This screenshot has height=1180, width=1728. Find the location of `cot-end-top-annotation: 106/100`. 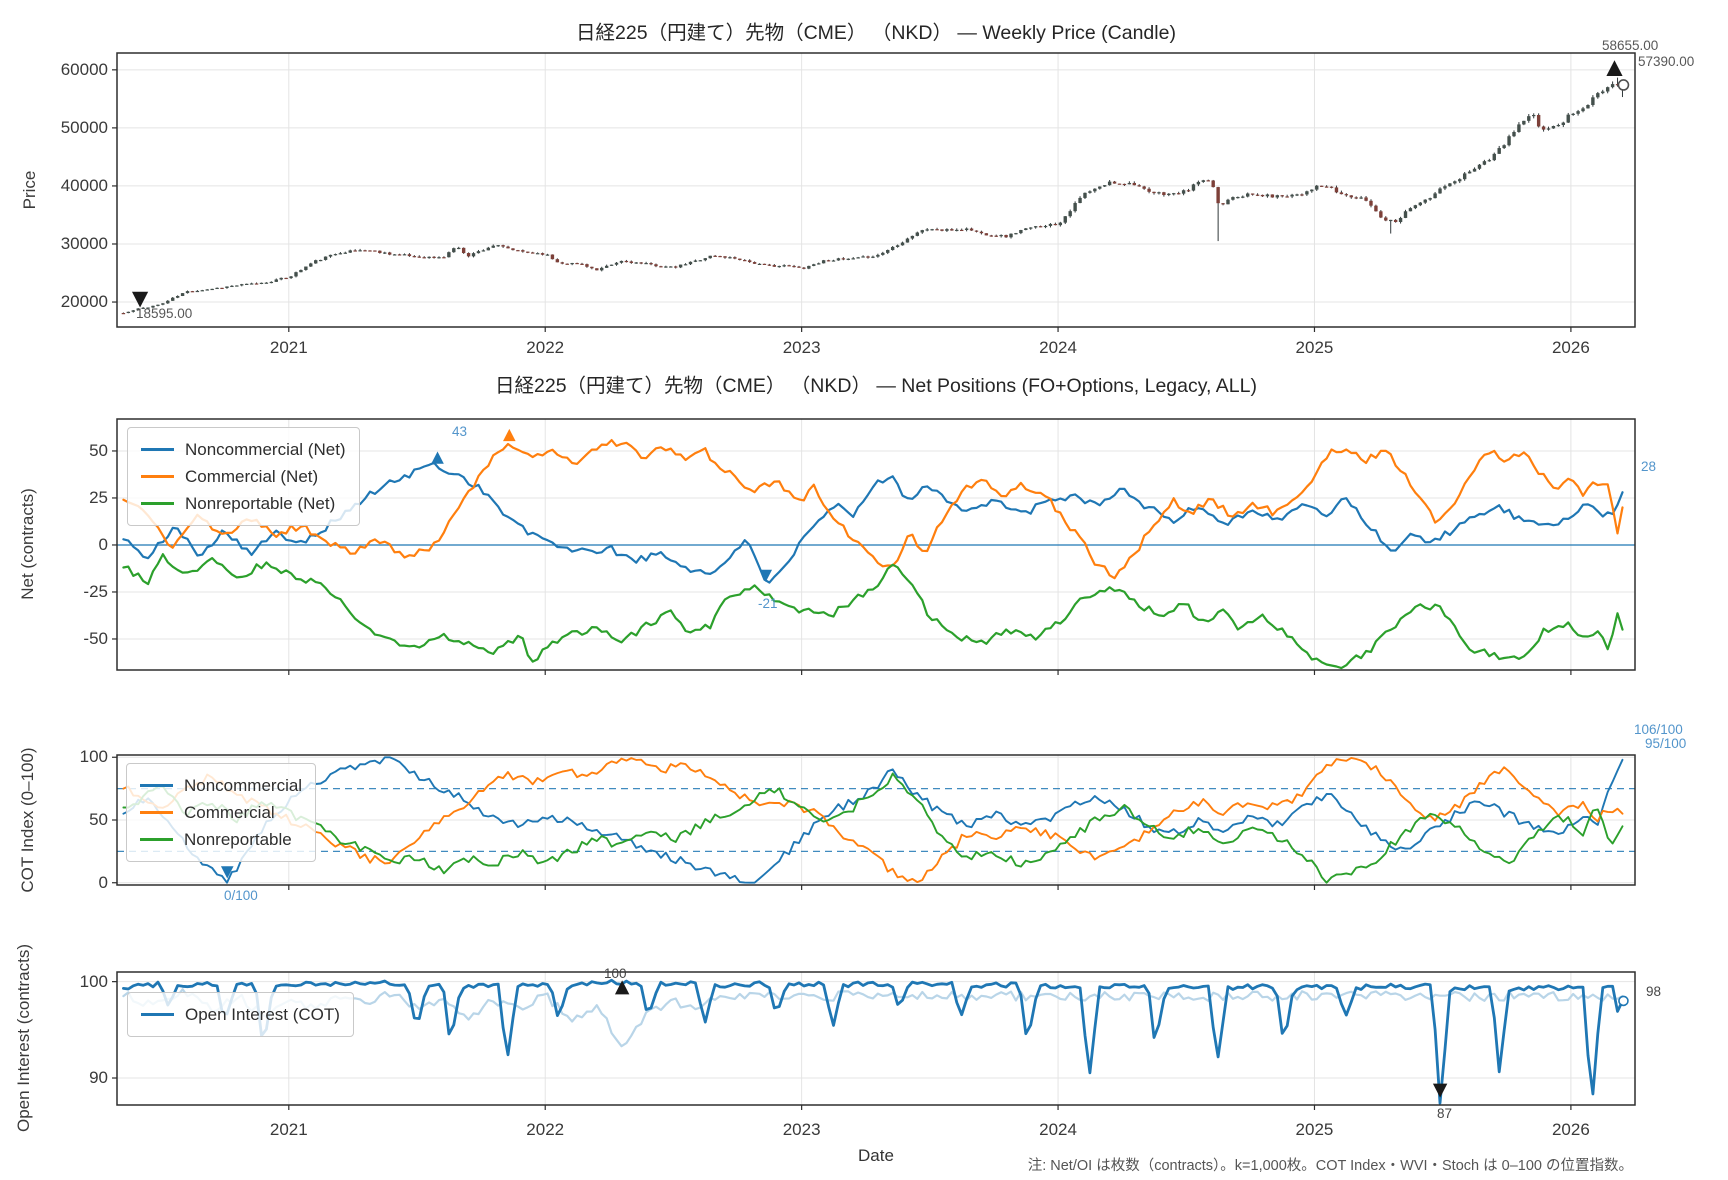

cot-end-top-annotation: 106/100 is located at coordinates (1658, 729).